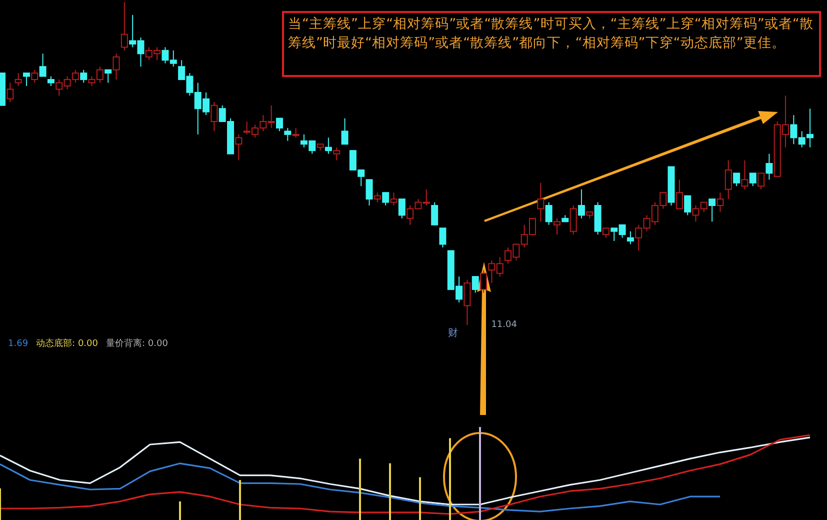 Image resolution: width=827 pixels, height=520 pixels. I want to click on text: 动态底部: 0.00, so click(67, 343).